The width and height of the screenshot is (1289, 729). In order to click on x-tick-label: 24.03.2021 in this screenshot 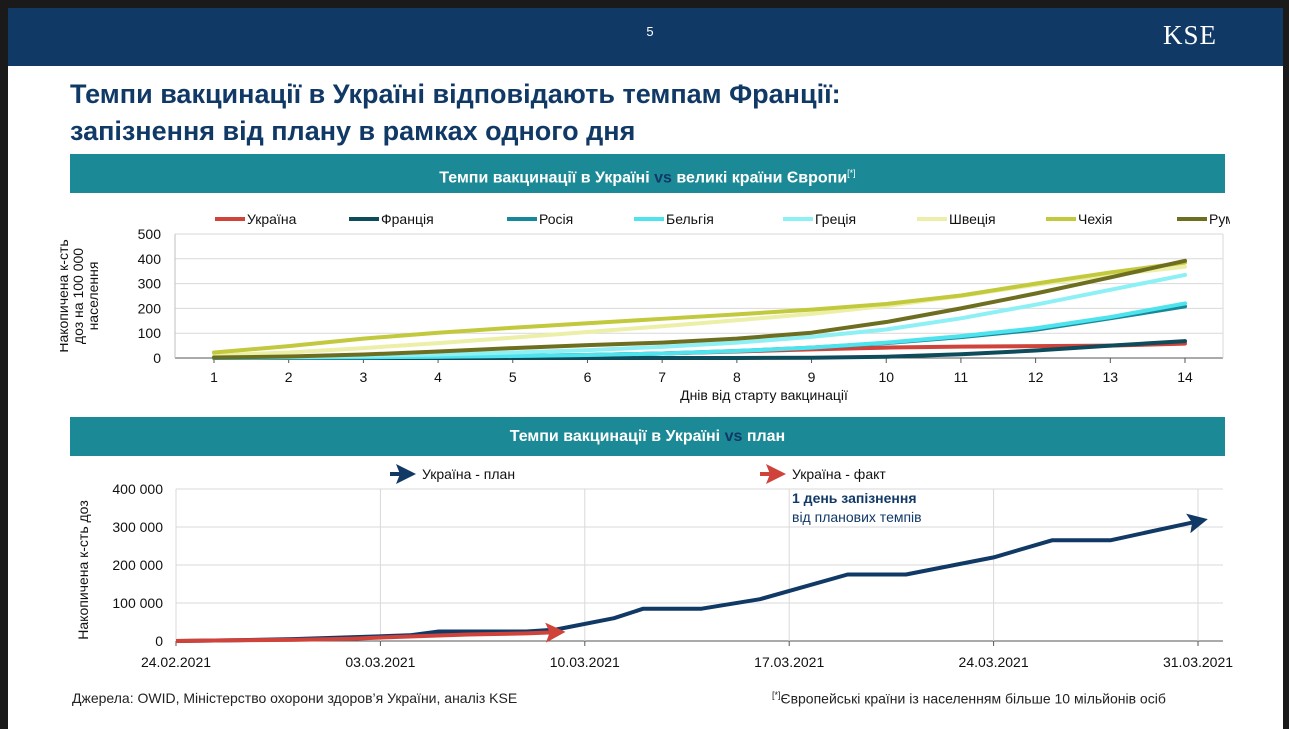, I will do `click(994, 662)`.